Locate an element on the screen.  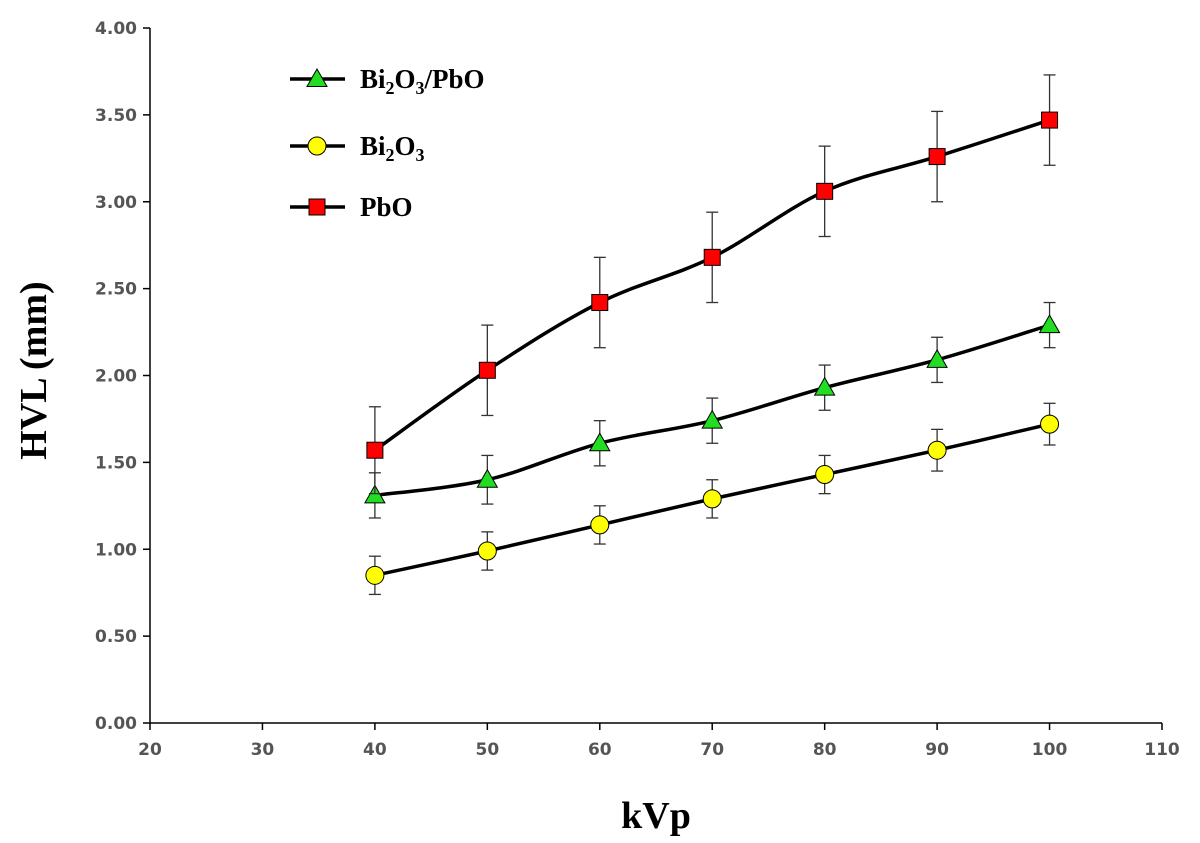
series-circle is located at coordinates (712, 499).